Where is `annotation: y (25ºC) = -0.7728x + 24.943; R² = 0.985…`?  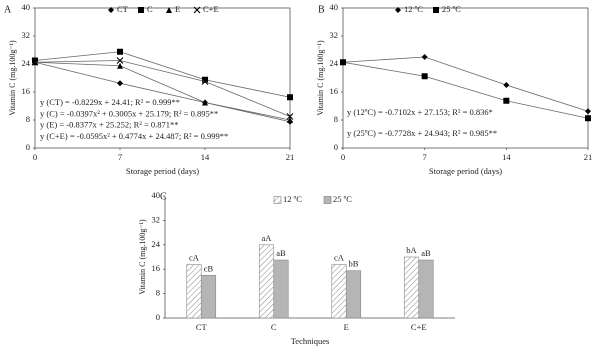
annotation: y (25ºC) = -0.7728x + 24.943; R² = 0.985… is located at coordinates (422, 133).